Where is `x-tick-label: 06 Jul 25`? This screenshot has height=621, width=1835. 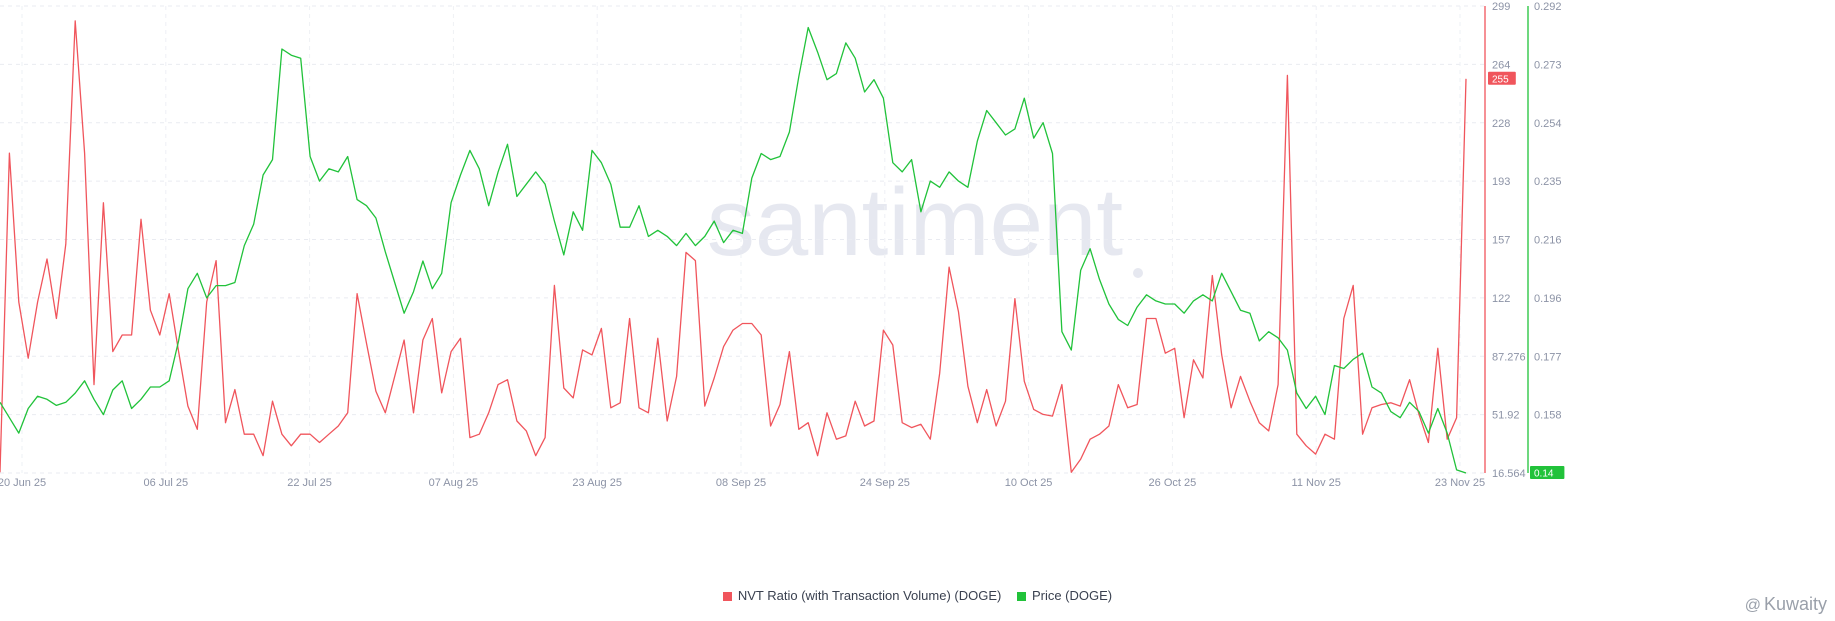
x-tick-label: 06 Jul 25 is located at coordinates (165, 483).